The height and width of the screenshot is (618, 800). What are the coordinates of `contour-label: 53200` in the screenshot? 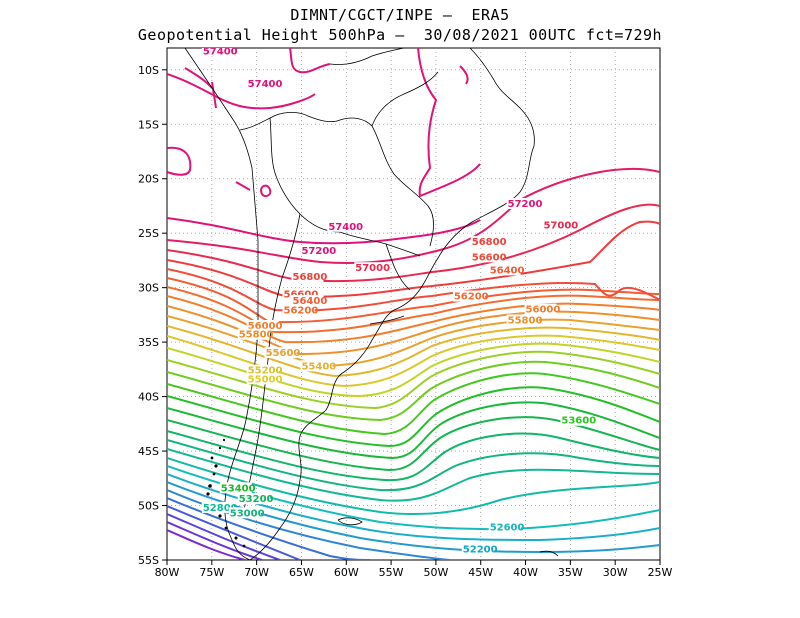 It's located at (256, 499).